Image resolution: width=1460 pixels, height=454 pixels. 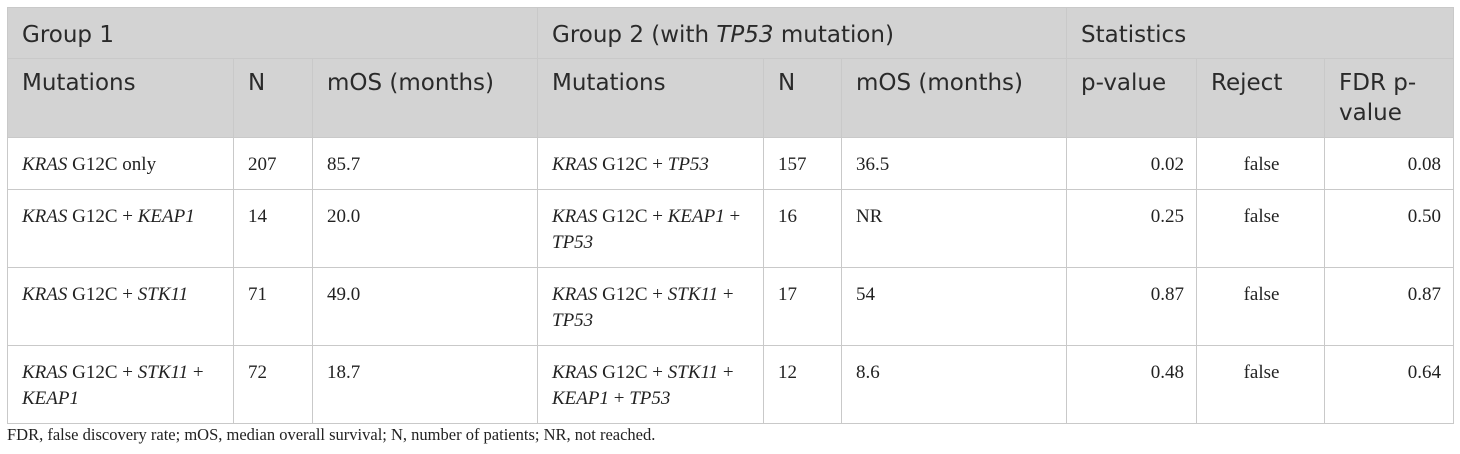 What do you see at coordinates (650, 228) in the screenshot?
I see `g2-mutations-cell: KRAS G12C + KEAP1 + TP53` at bounding box center [650, 228].